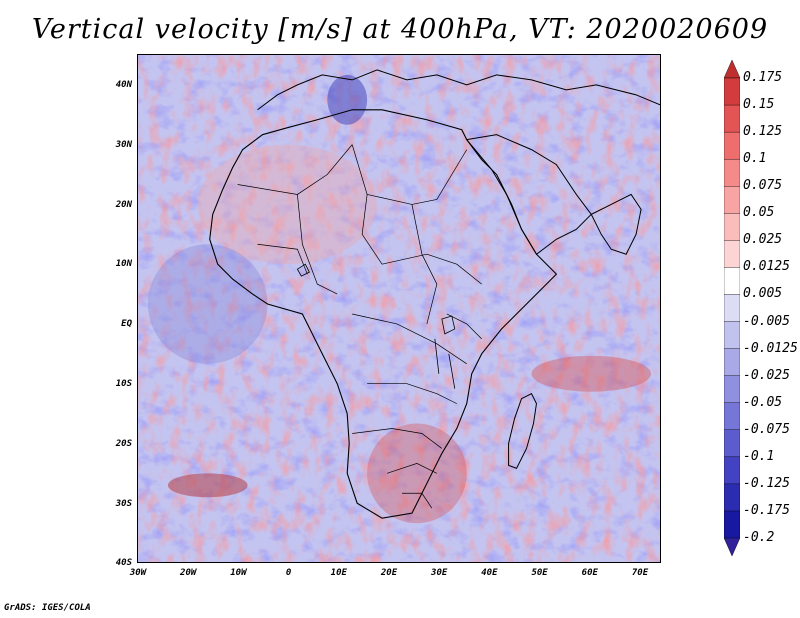  I want to click on lat-tick-label: 20S, so click(123, 443).